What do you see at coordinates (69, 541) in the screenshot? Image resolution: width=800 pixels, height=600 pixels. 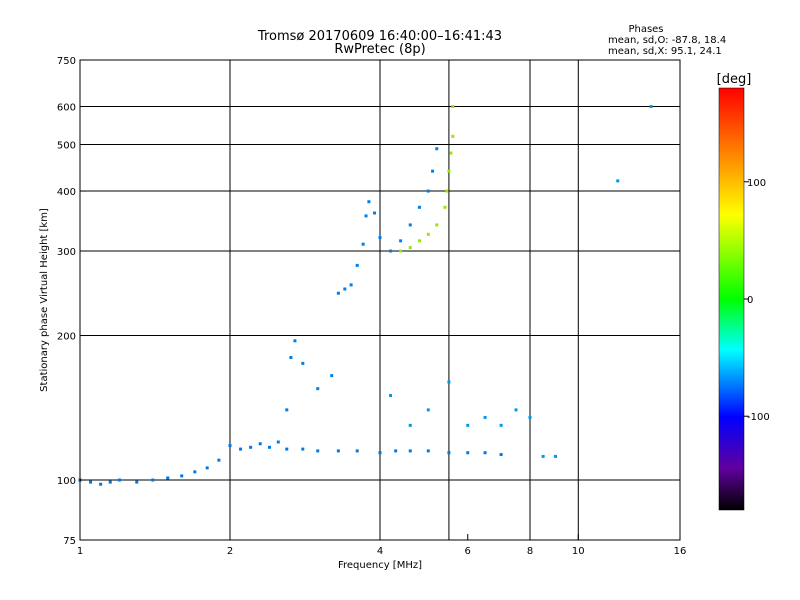 I see `y-tick-label: 75` at bounding box center [69, 541].